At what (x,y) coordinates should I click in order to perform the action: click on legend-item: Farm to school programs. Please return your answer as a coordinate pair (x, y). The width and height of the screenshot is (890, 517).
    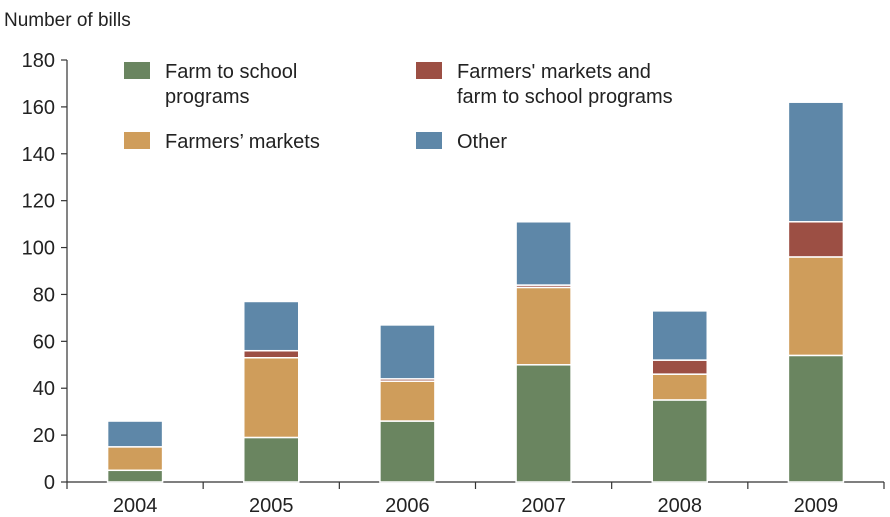
    Looking at the image, I should click on (210, 84).